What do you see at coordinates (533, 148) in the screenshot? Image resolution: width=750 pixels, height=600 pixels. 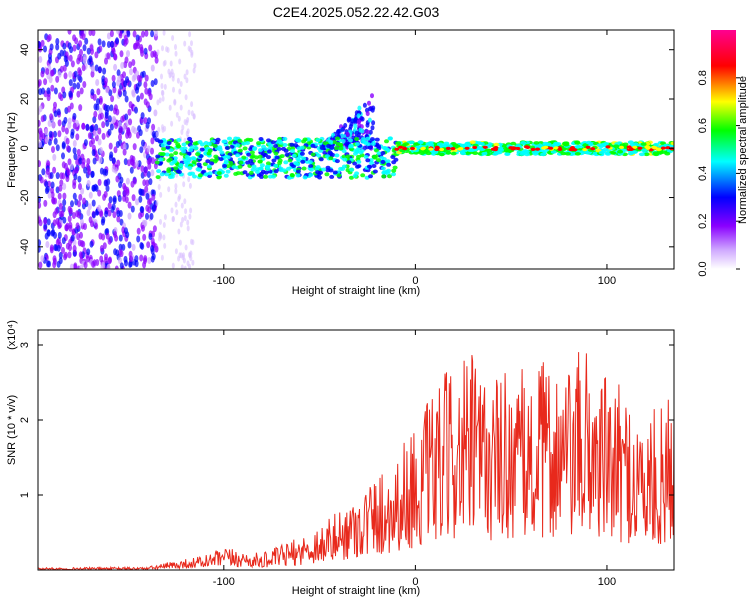 I see `narrow-band` at bounding box center [533, 148].